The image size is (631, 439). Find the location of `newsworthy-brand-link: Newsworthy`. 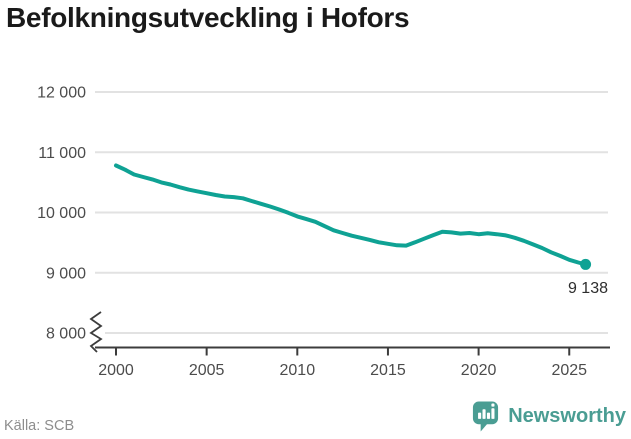

newsworthy-brand-link: Newsworthy is located at coordinates (548, 416).